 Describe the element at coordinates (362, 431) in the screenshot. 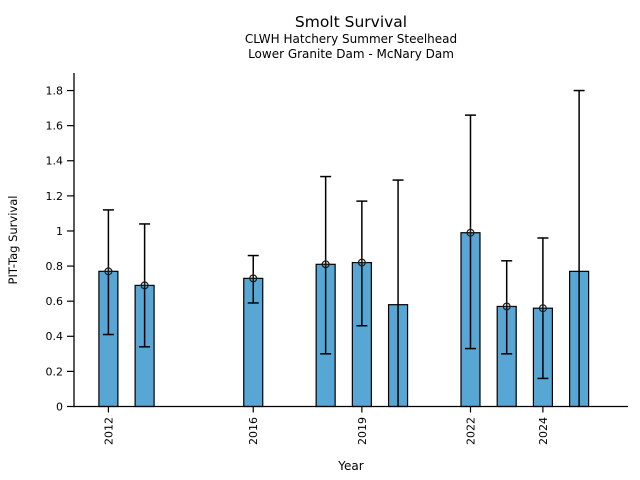

I see `x-tick-label-2019: 2019` at that location.